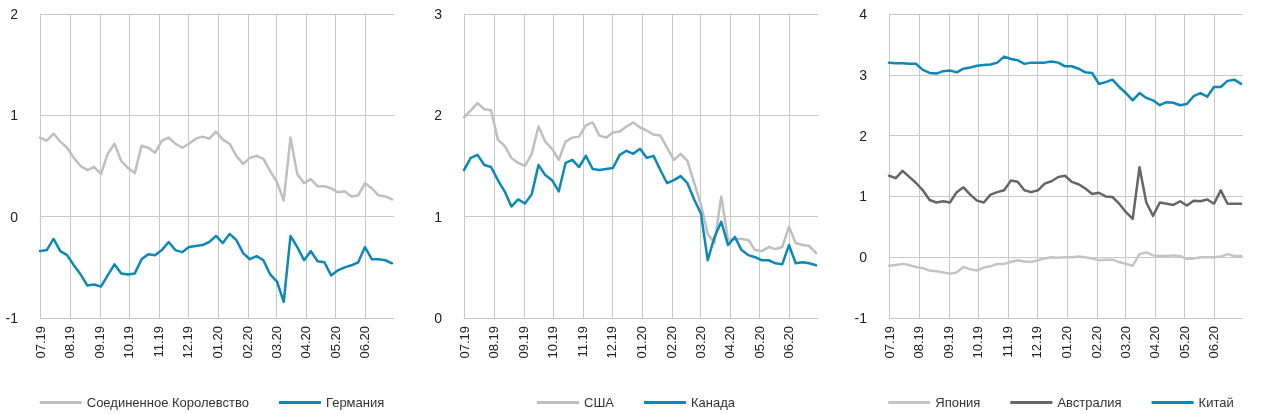 This screenshot has width=1273, height=414. What do you see at coordinates (957, 402) in the screenshot?
I see `legend-label: Япония` at bounding box center [957, 402].